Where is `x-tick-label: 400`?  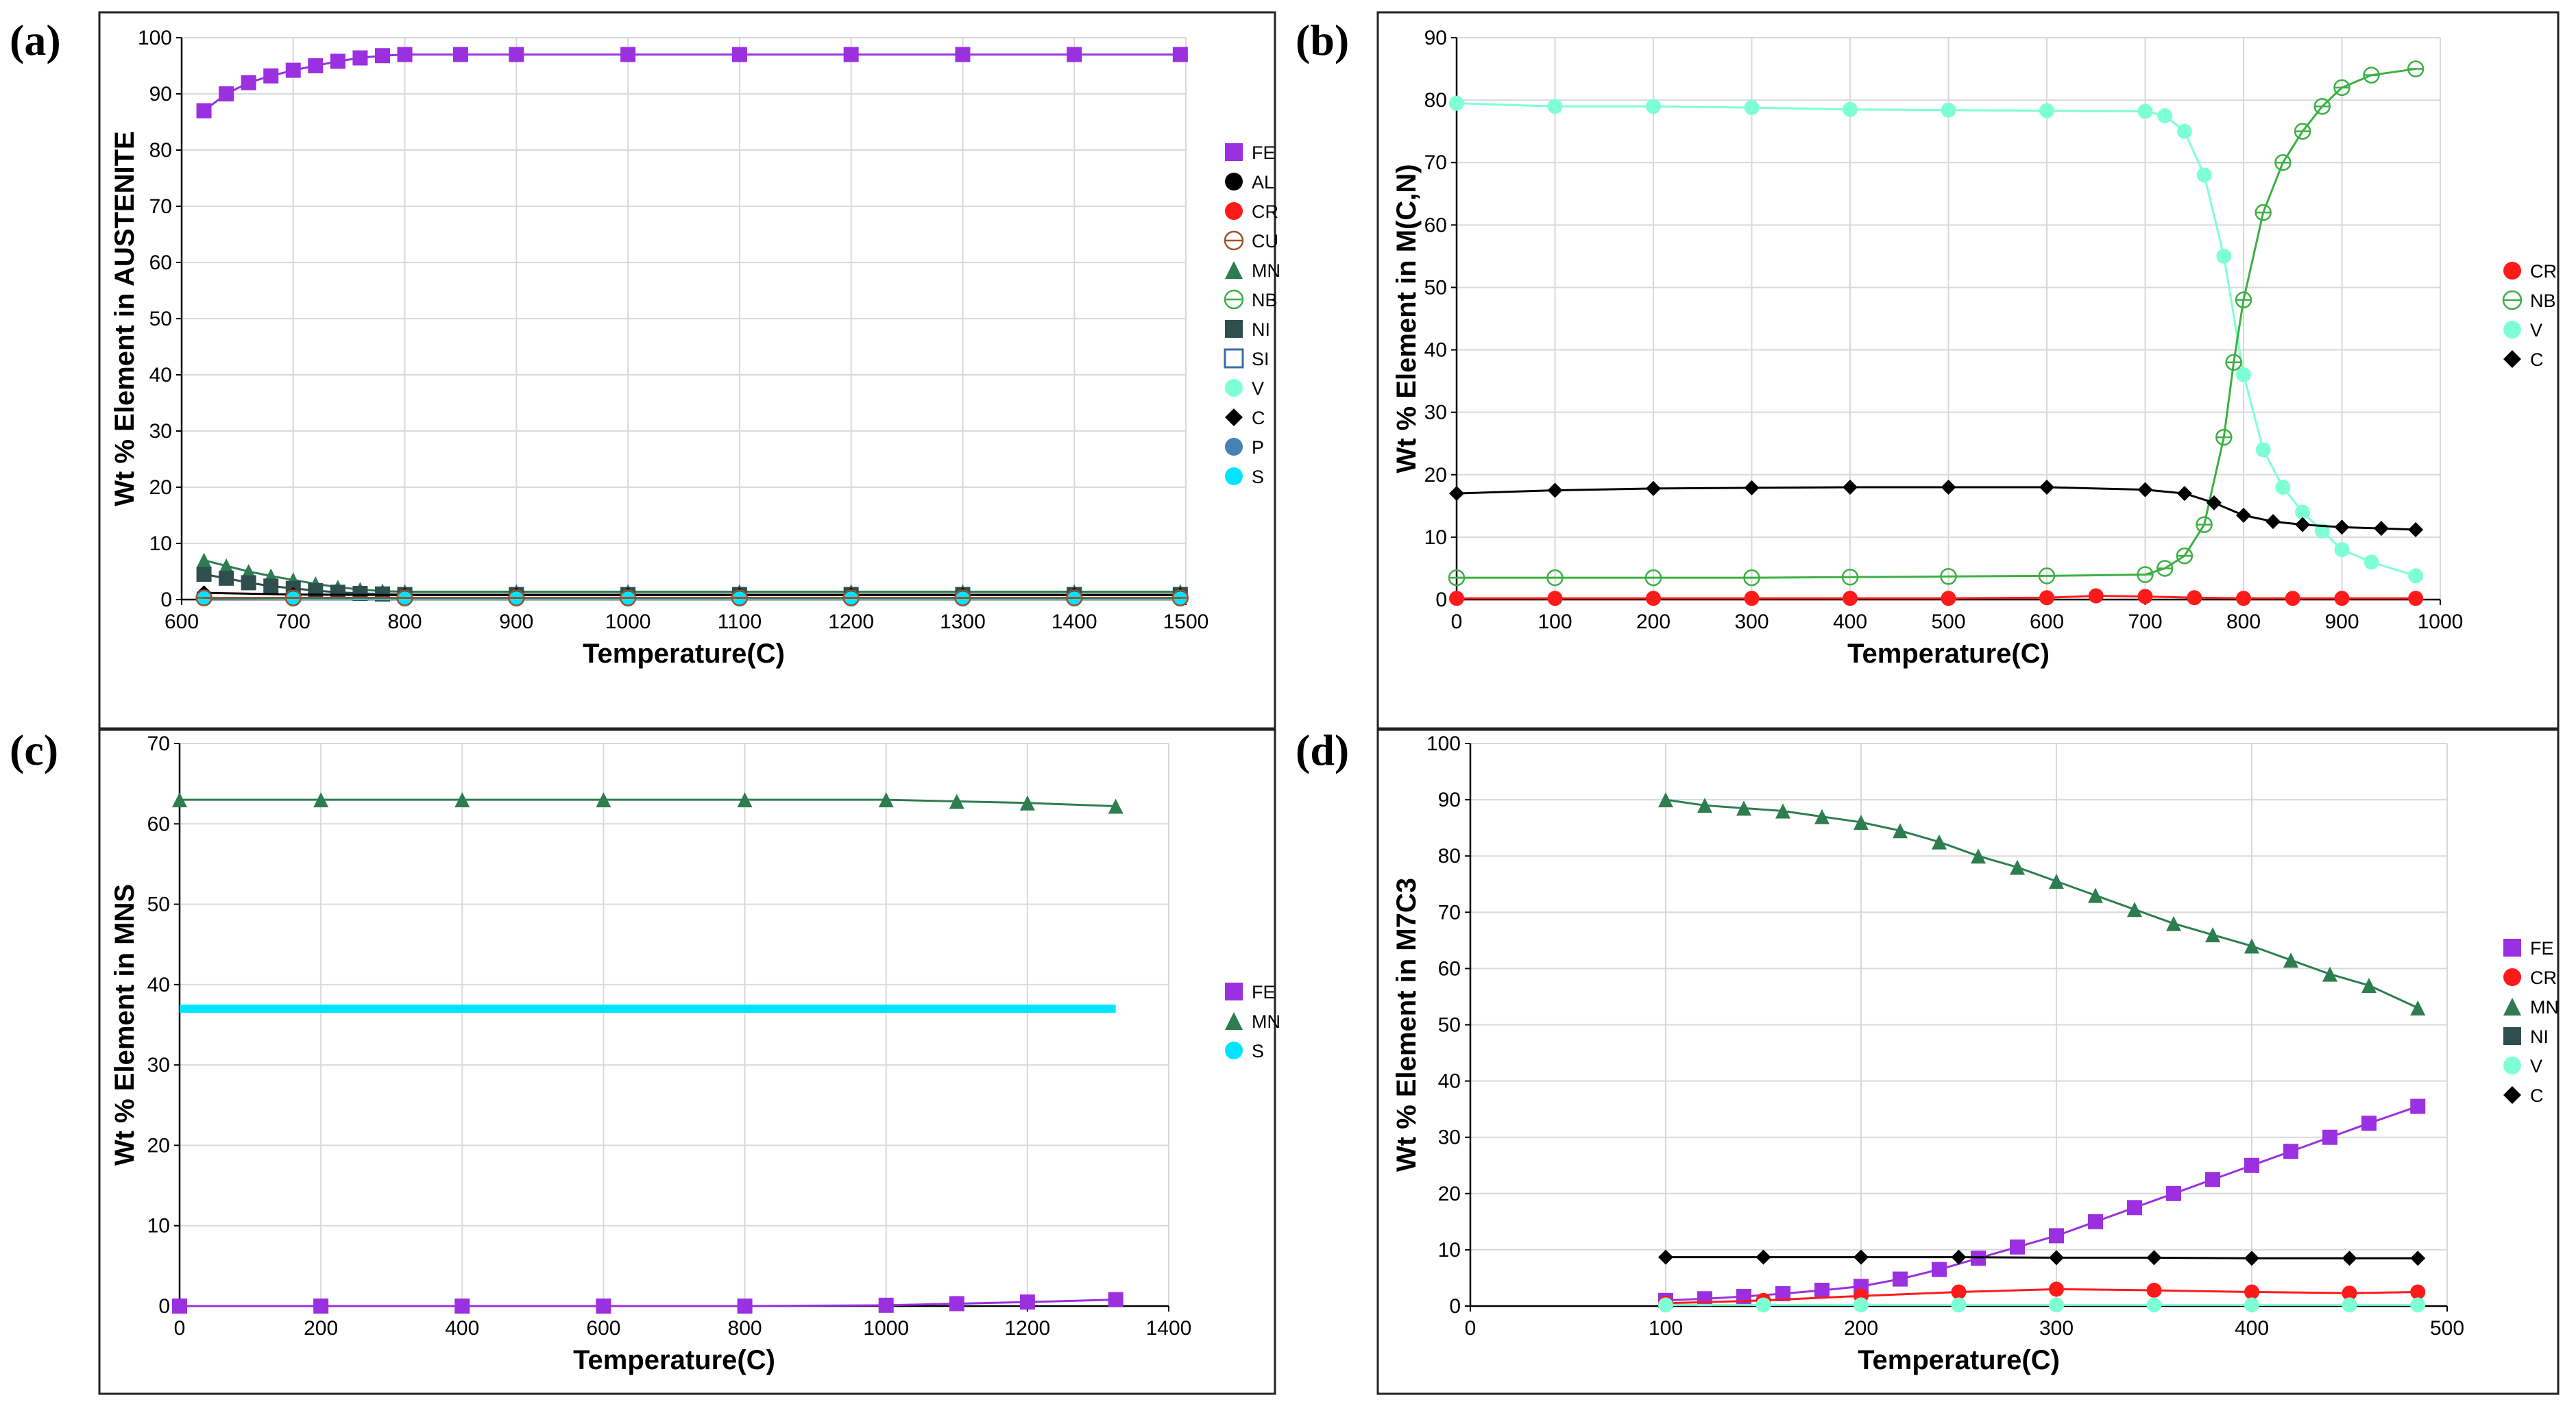
x-tick-label: 400 is located at coordinates (462, 1328).